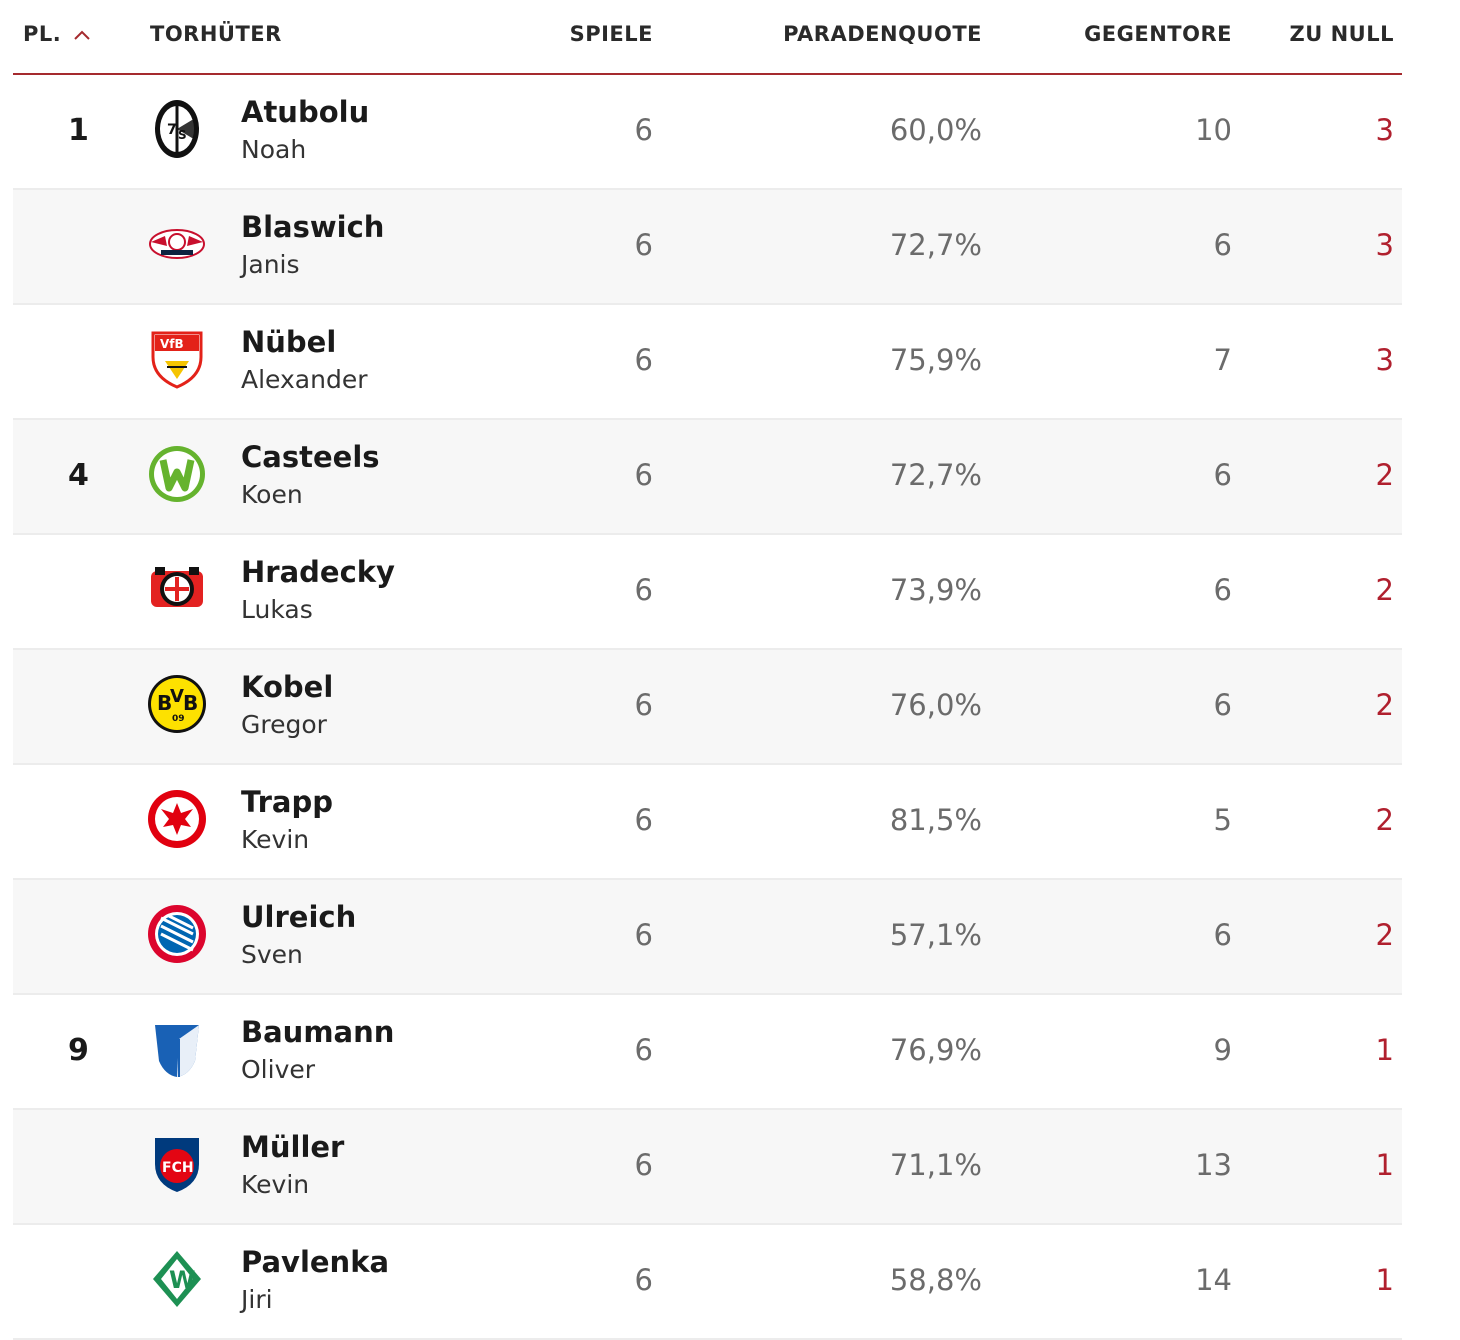  Describe the element at coordinates (78, 1050) in the screenshot. I see `row-rank: 9` at that location.